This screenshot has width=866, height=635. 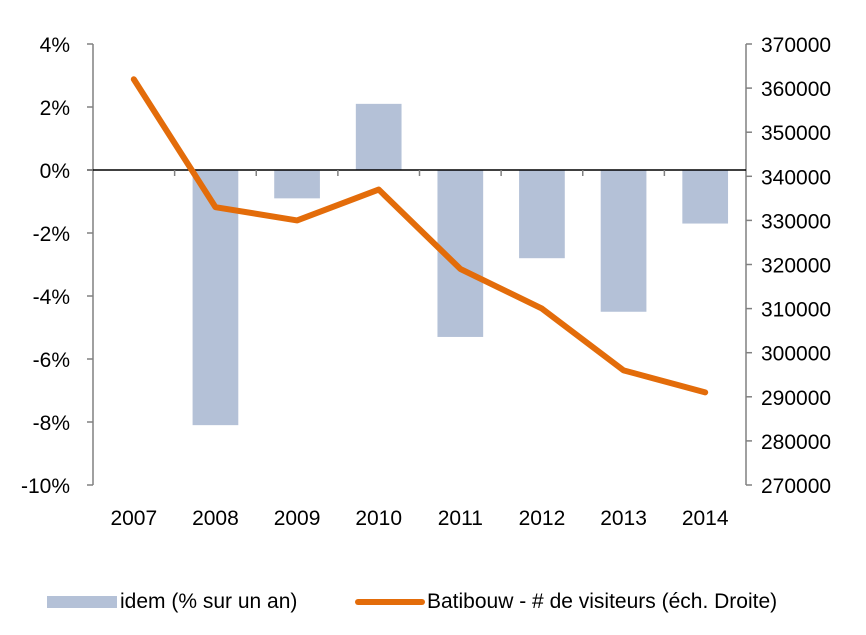 I want to click on x-tick-label: 2014, so click(x=705, y=518).